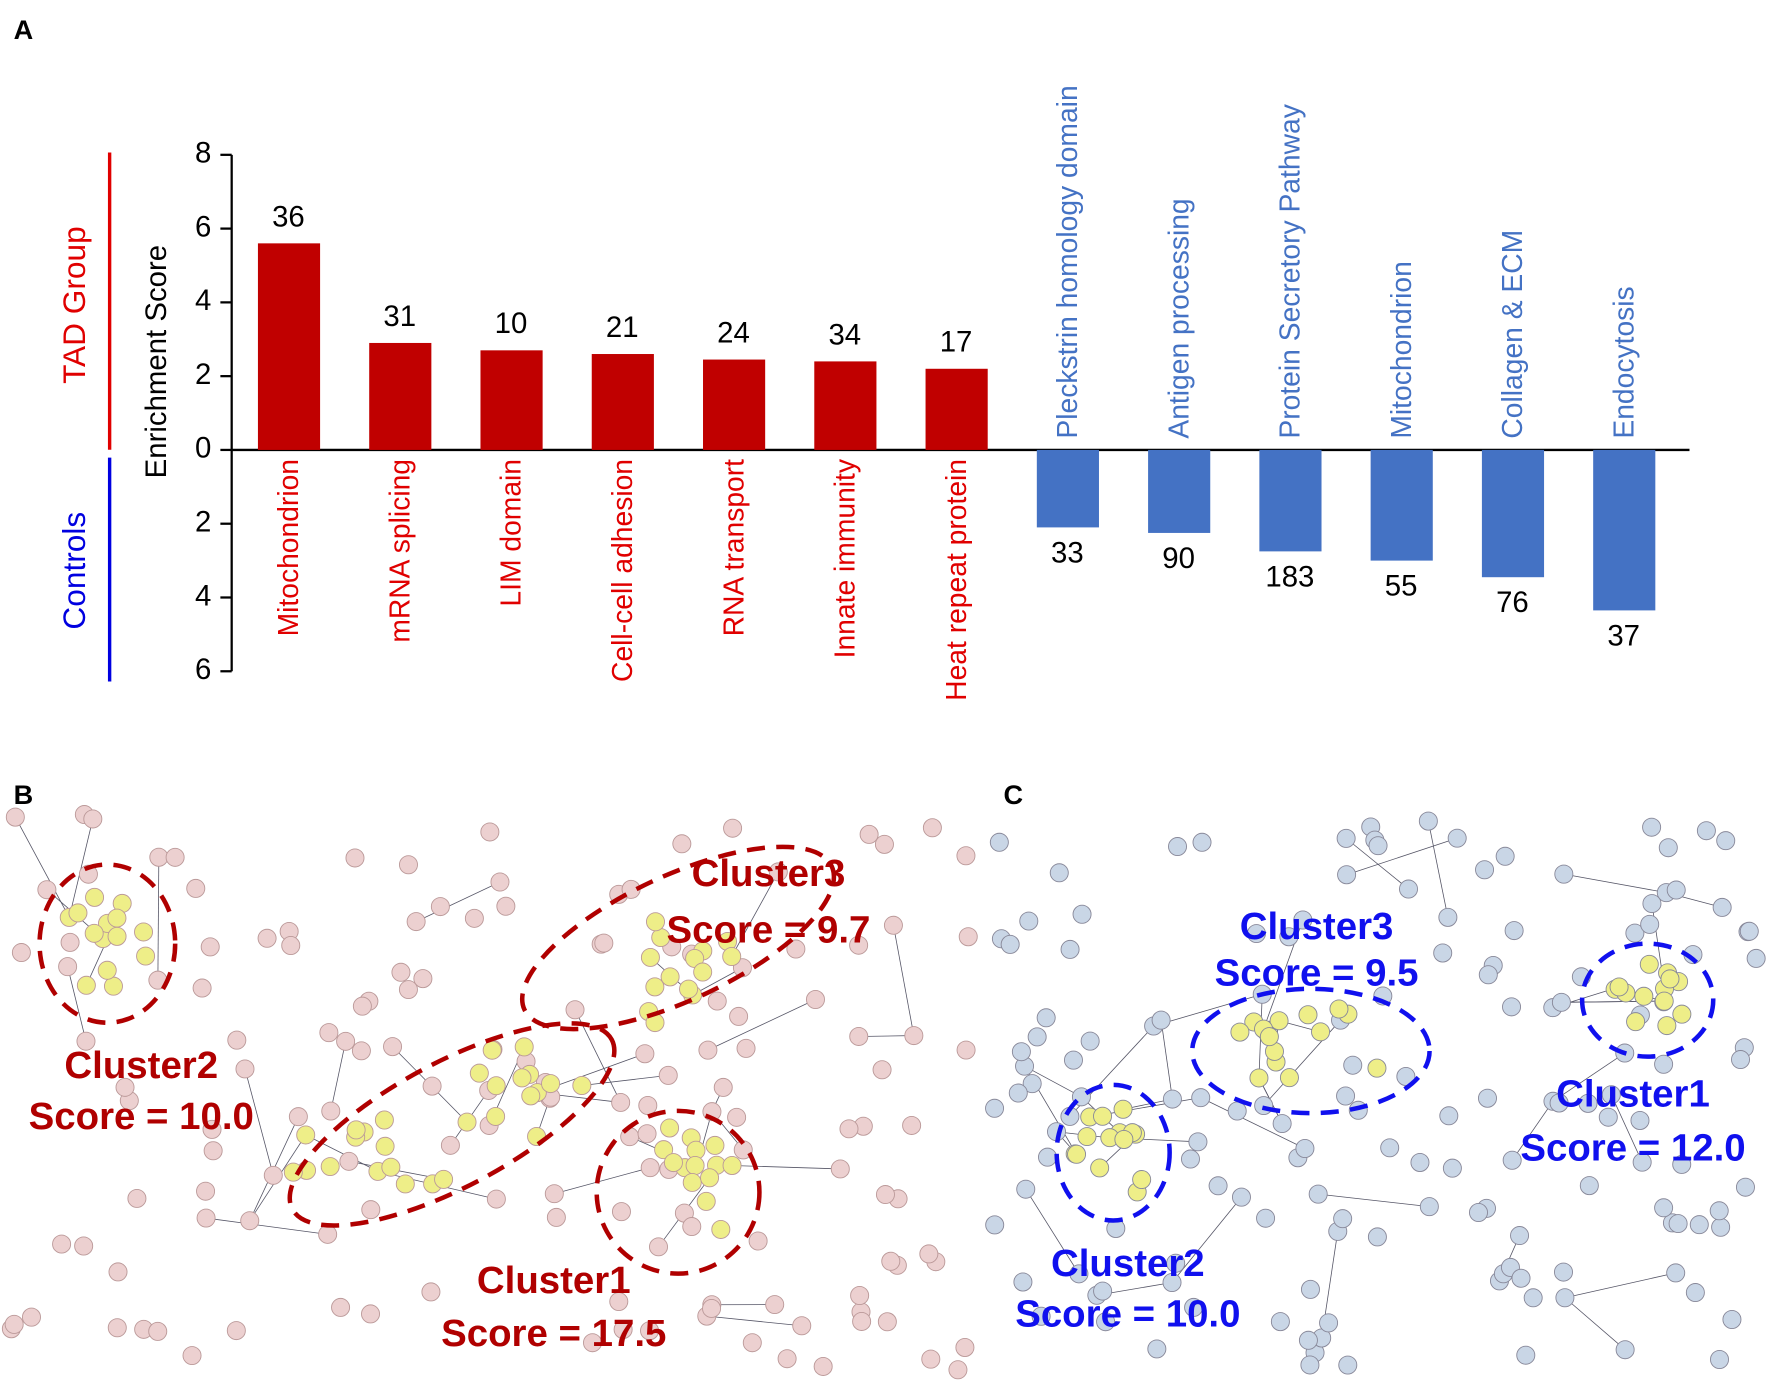 The image size is (1772, 1390). What do you see at coordinates (1512, 602) in the screenshot?
I see `count-label: 76` at bounding box center [1512, 602].